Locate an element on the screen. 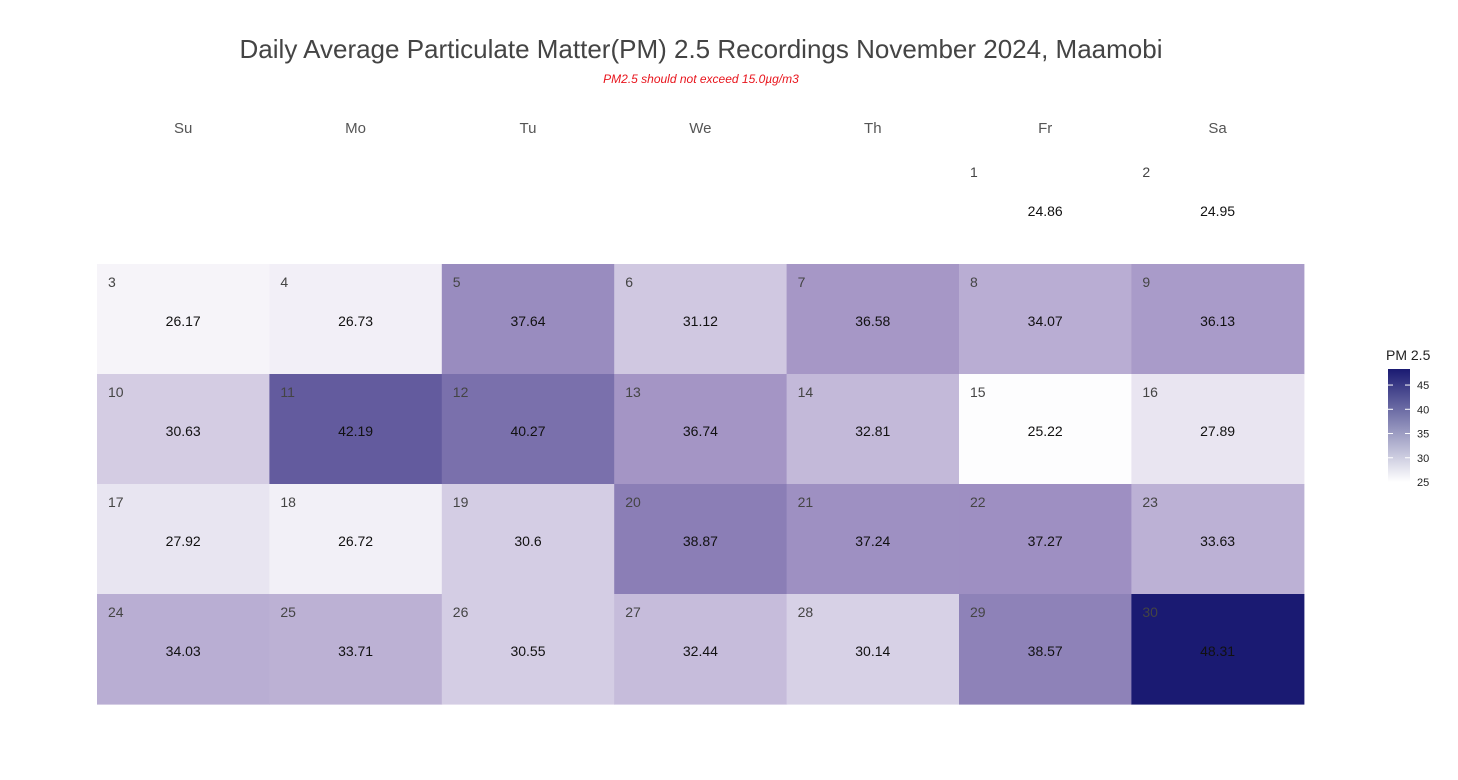  day-value: 26.72 is located at coordinates (355, 541).